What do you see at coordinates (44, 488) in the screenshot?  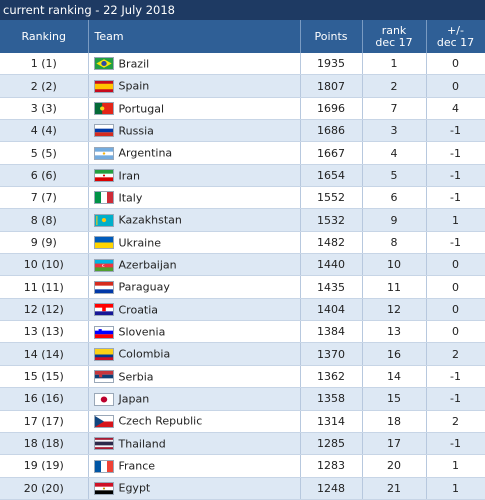 I see `ranking-cell: 20 (20)` at bounding box center [44, 488].